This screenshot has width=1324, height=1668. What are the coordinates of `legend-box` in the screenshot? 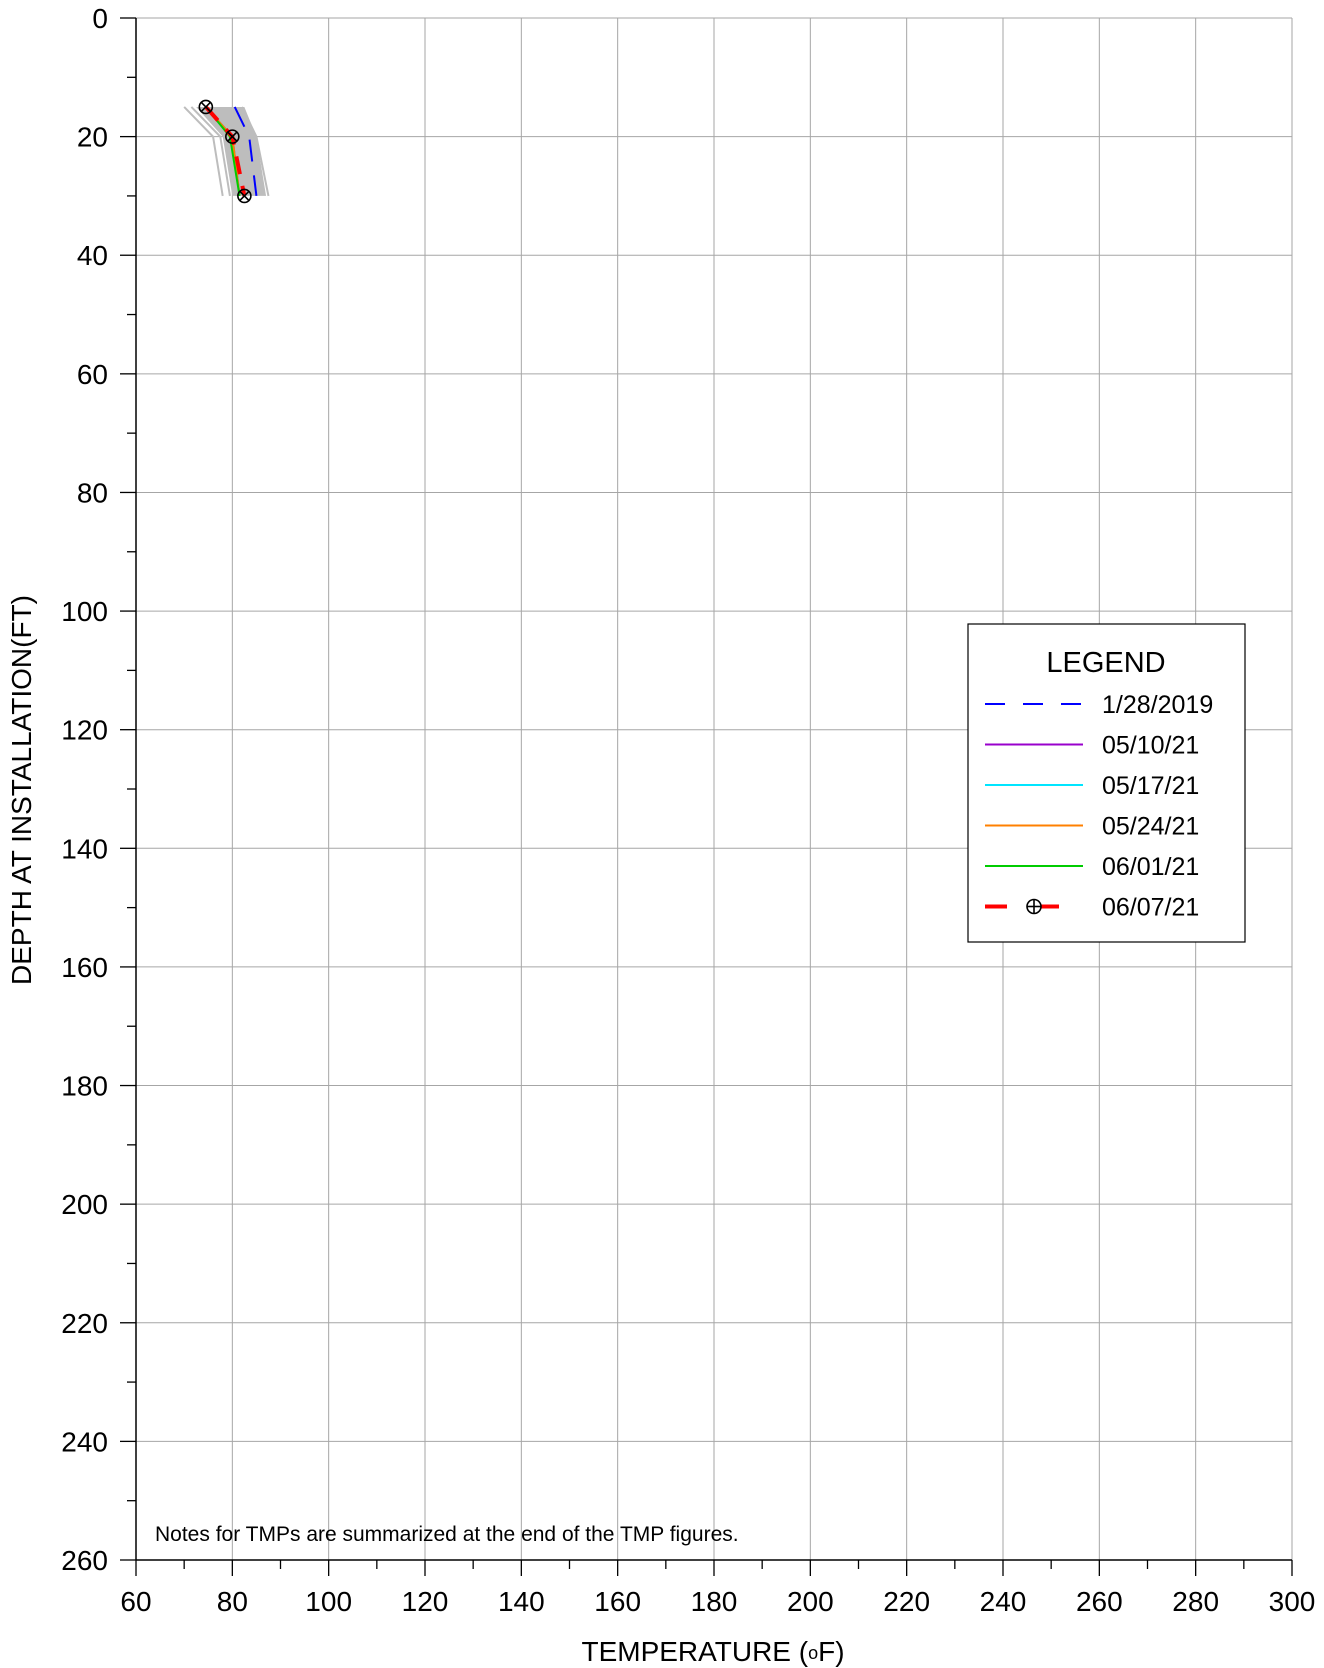 It's located at (1106, 783).